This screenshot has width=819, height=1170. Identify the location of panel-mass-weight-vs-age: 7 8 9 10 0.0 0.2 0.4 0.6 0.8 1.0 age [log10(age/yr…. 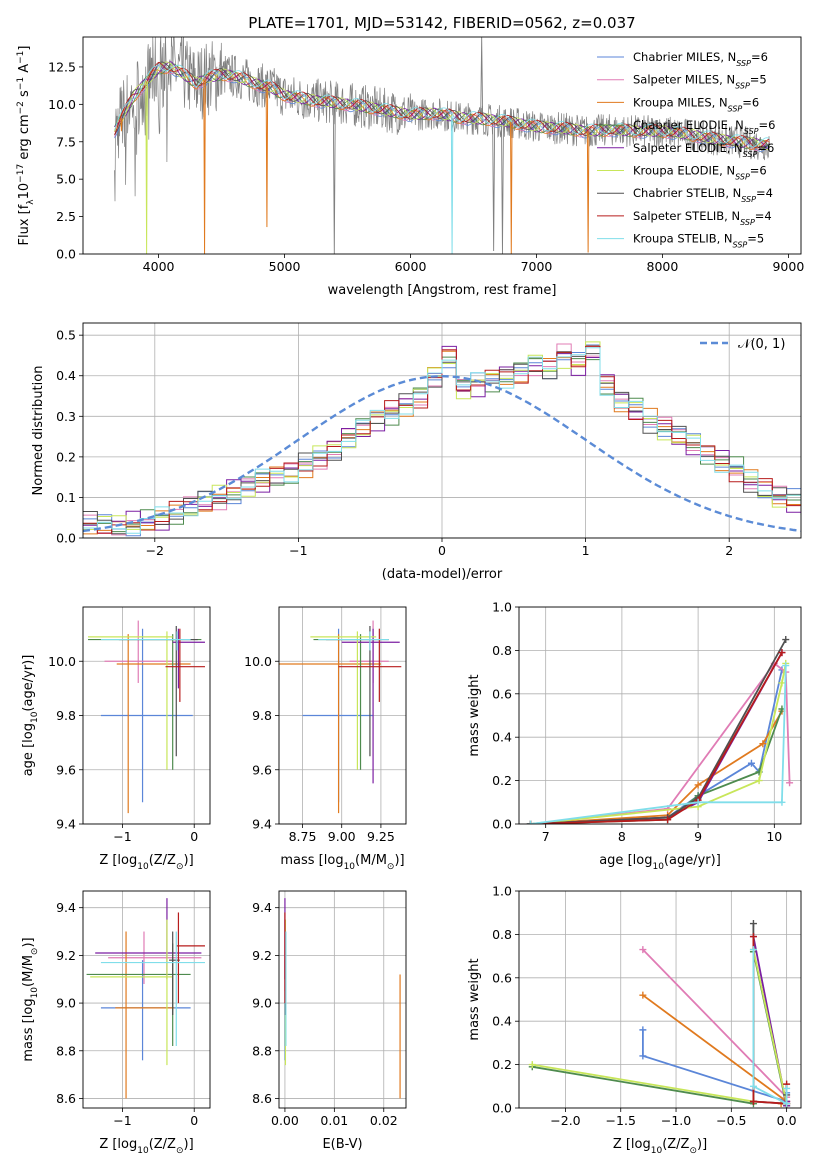
(634, 736).